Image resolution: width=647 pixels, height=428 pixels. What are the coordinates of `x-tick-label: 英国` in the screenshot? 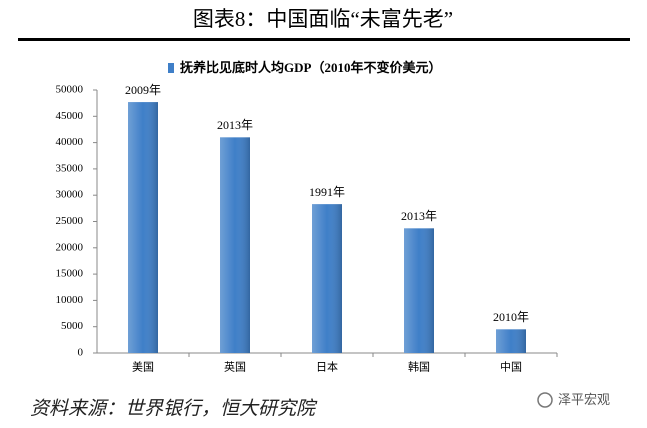 It's located at (235, 367).